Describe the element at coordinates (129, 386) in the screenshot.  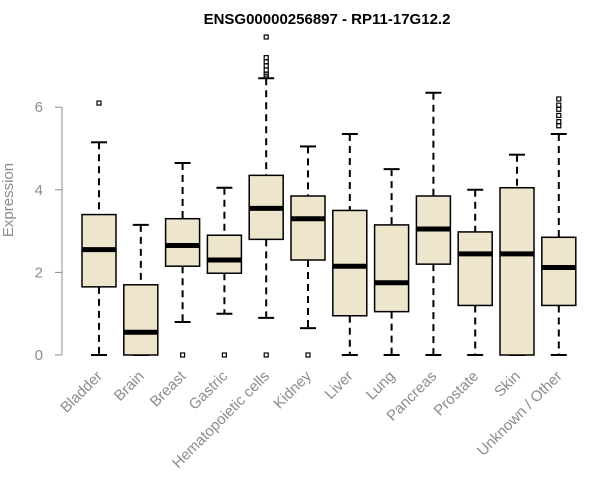
I see `x-category-label: Brain` at that location.